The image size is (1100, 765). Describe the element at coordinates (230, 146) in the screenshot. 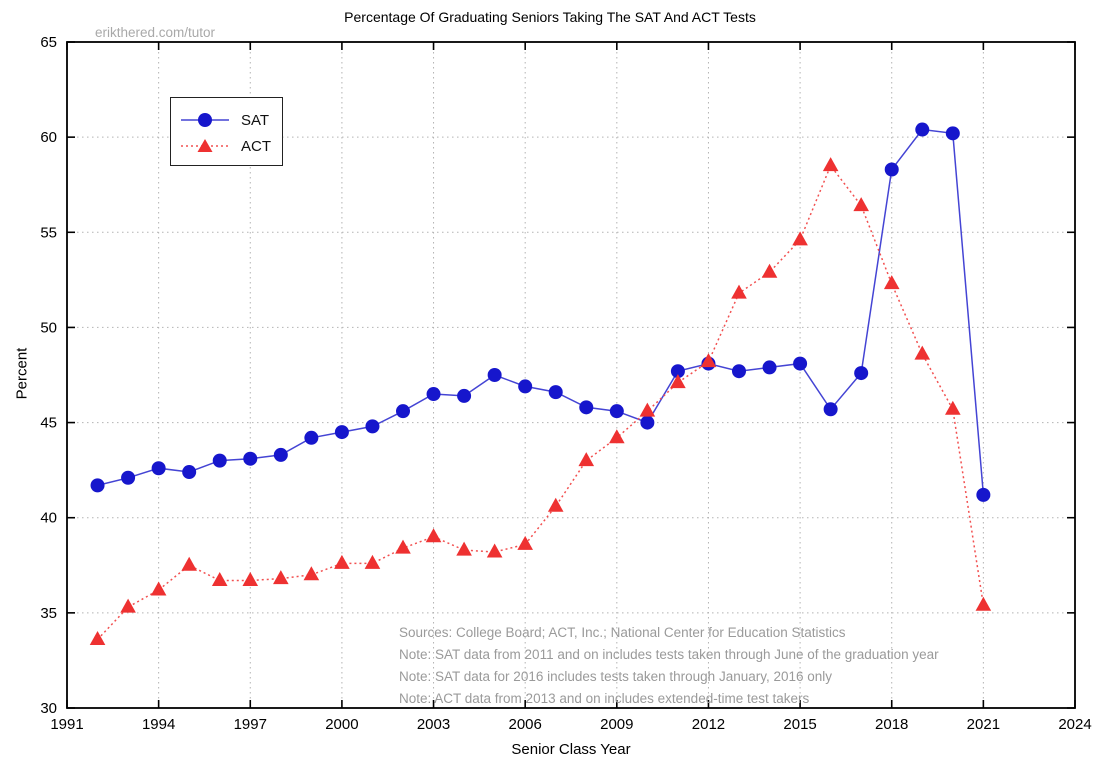

I see `legend-item-act: ACT` at that location.